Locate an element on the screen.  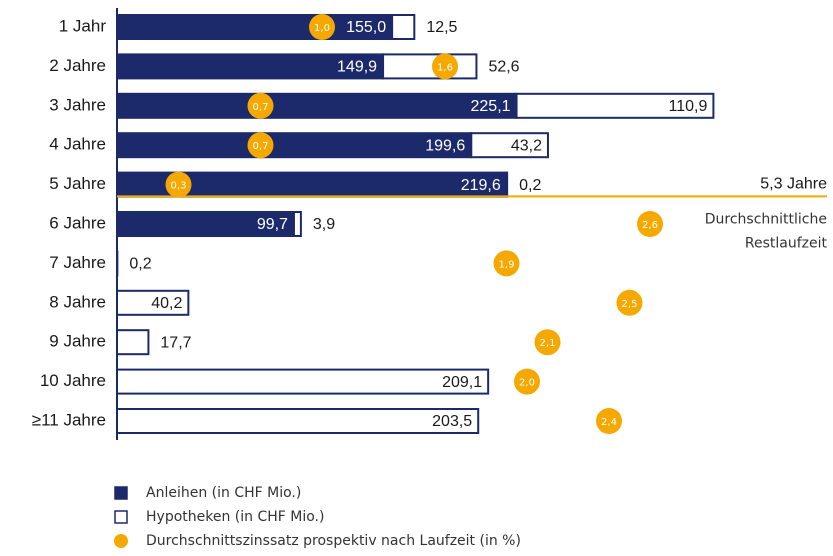
legend-label: Hypotheken (in CHF Mio.) is located at coordinates (235, 517).